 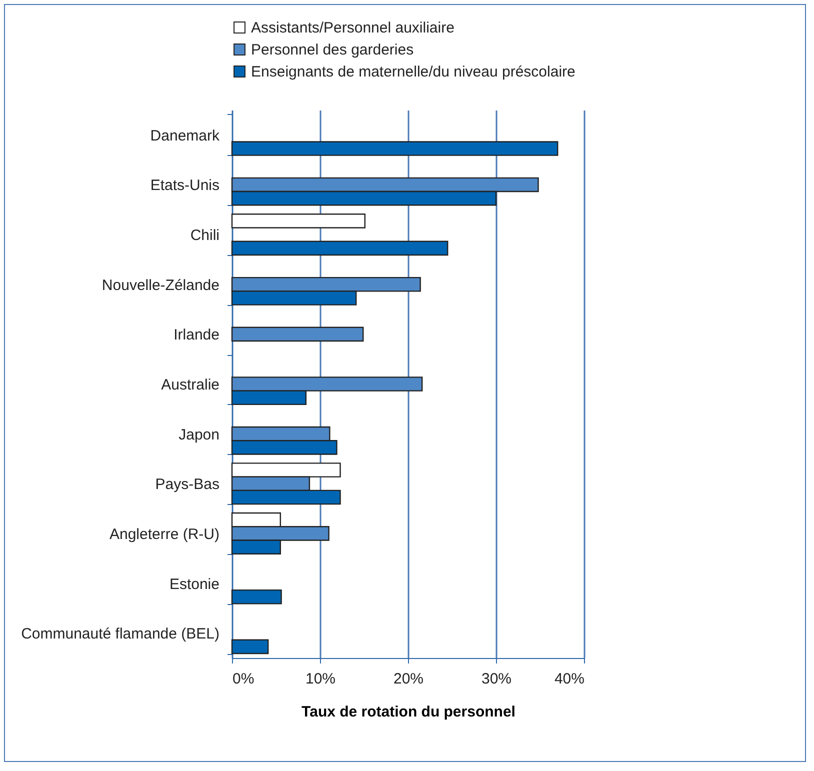 What do you see at coordinates (409, 712) in the screenshot?
I see `x-axis-title: Taux de rotation du personnel` at bounding box center [409, 712].